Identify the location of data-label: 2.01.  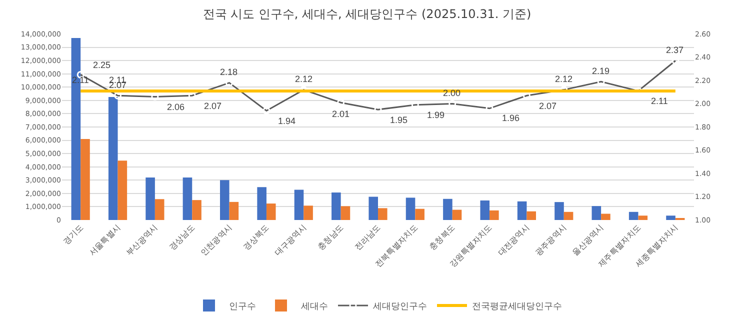
(341, 114).